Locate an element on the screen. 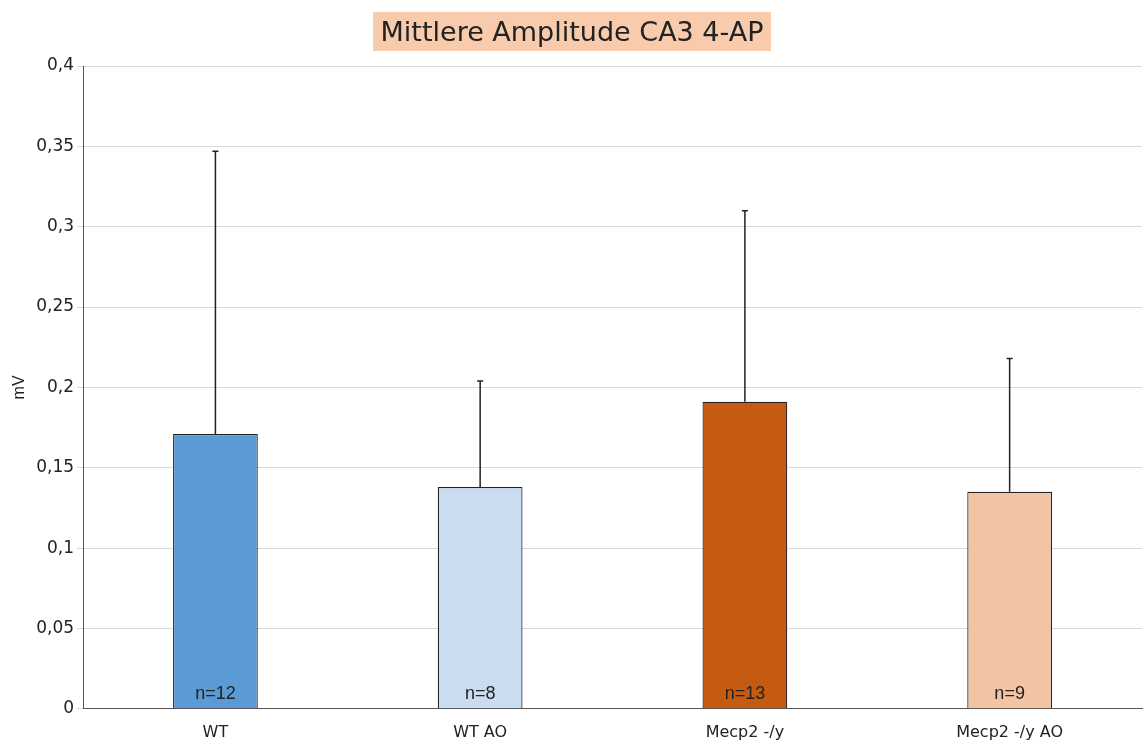 The image size is (1144, 756). x-tick-label: WT AO is located at coordinates (480, 731).